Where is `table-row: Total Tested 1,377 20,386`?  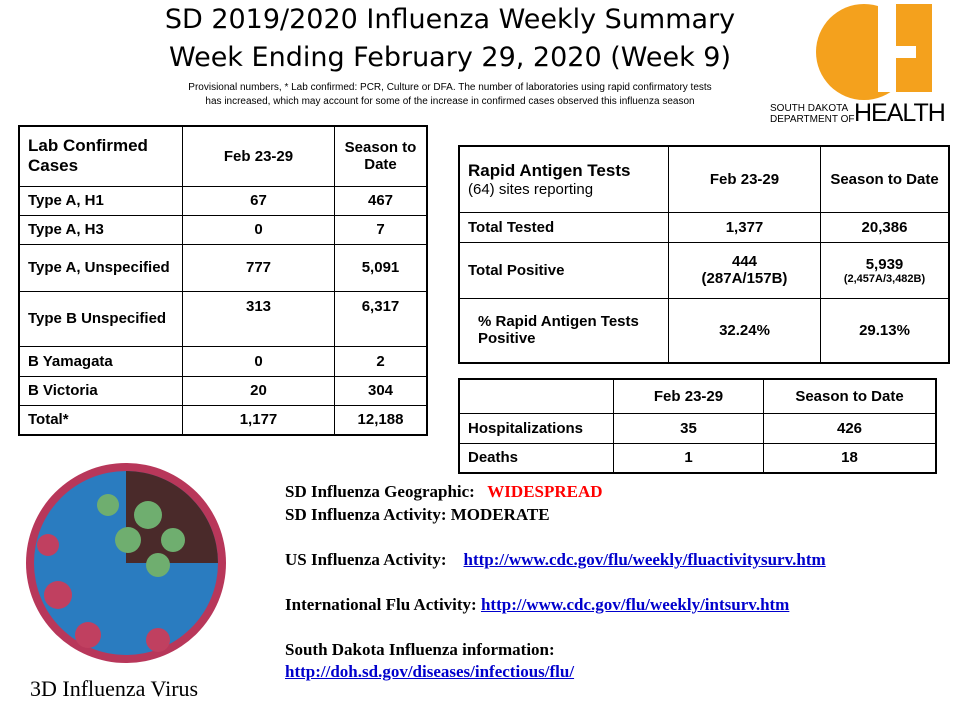
table-row: Total Tested 1,377 20,386 is located at coordinates (704, 227).